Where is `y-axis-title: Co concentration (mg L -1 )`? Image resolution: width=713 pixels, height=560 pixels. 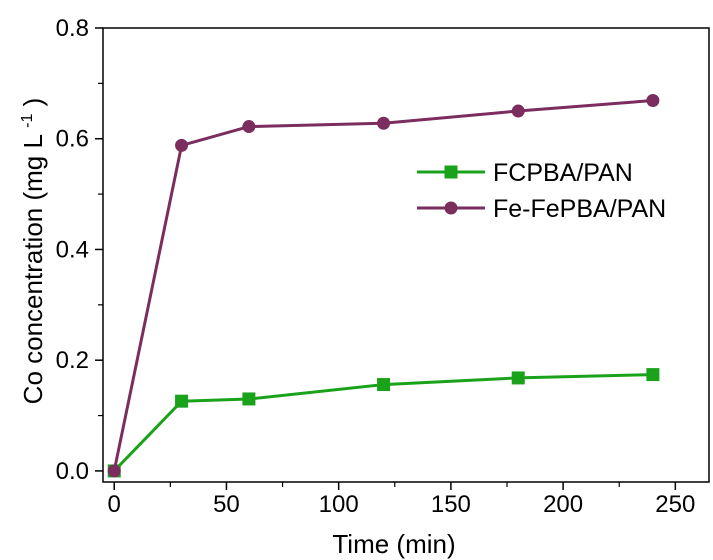 y-axis-title: Co concentration (mg L -1 ) is located at coordinates (28, 251).